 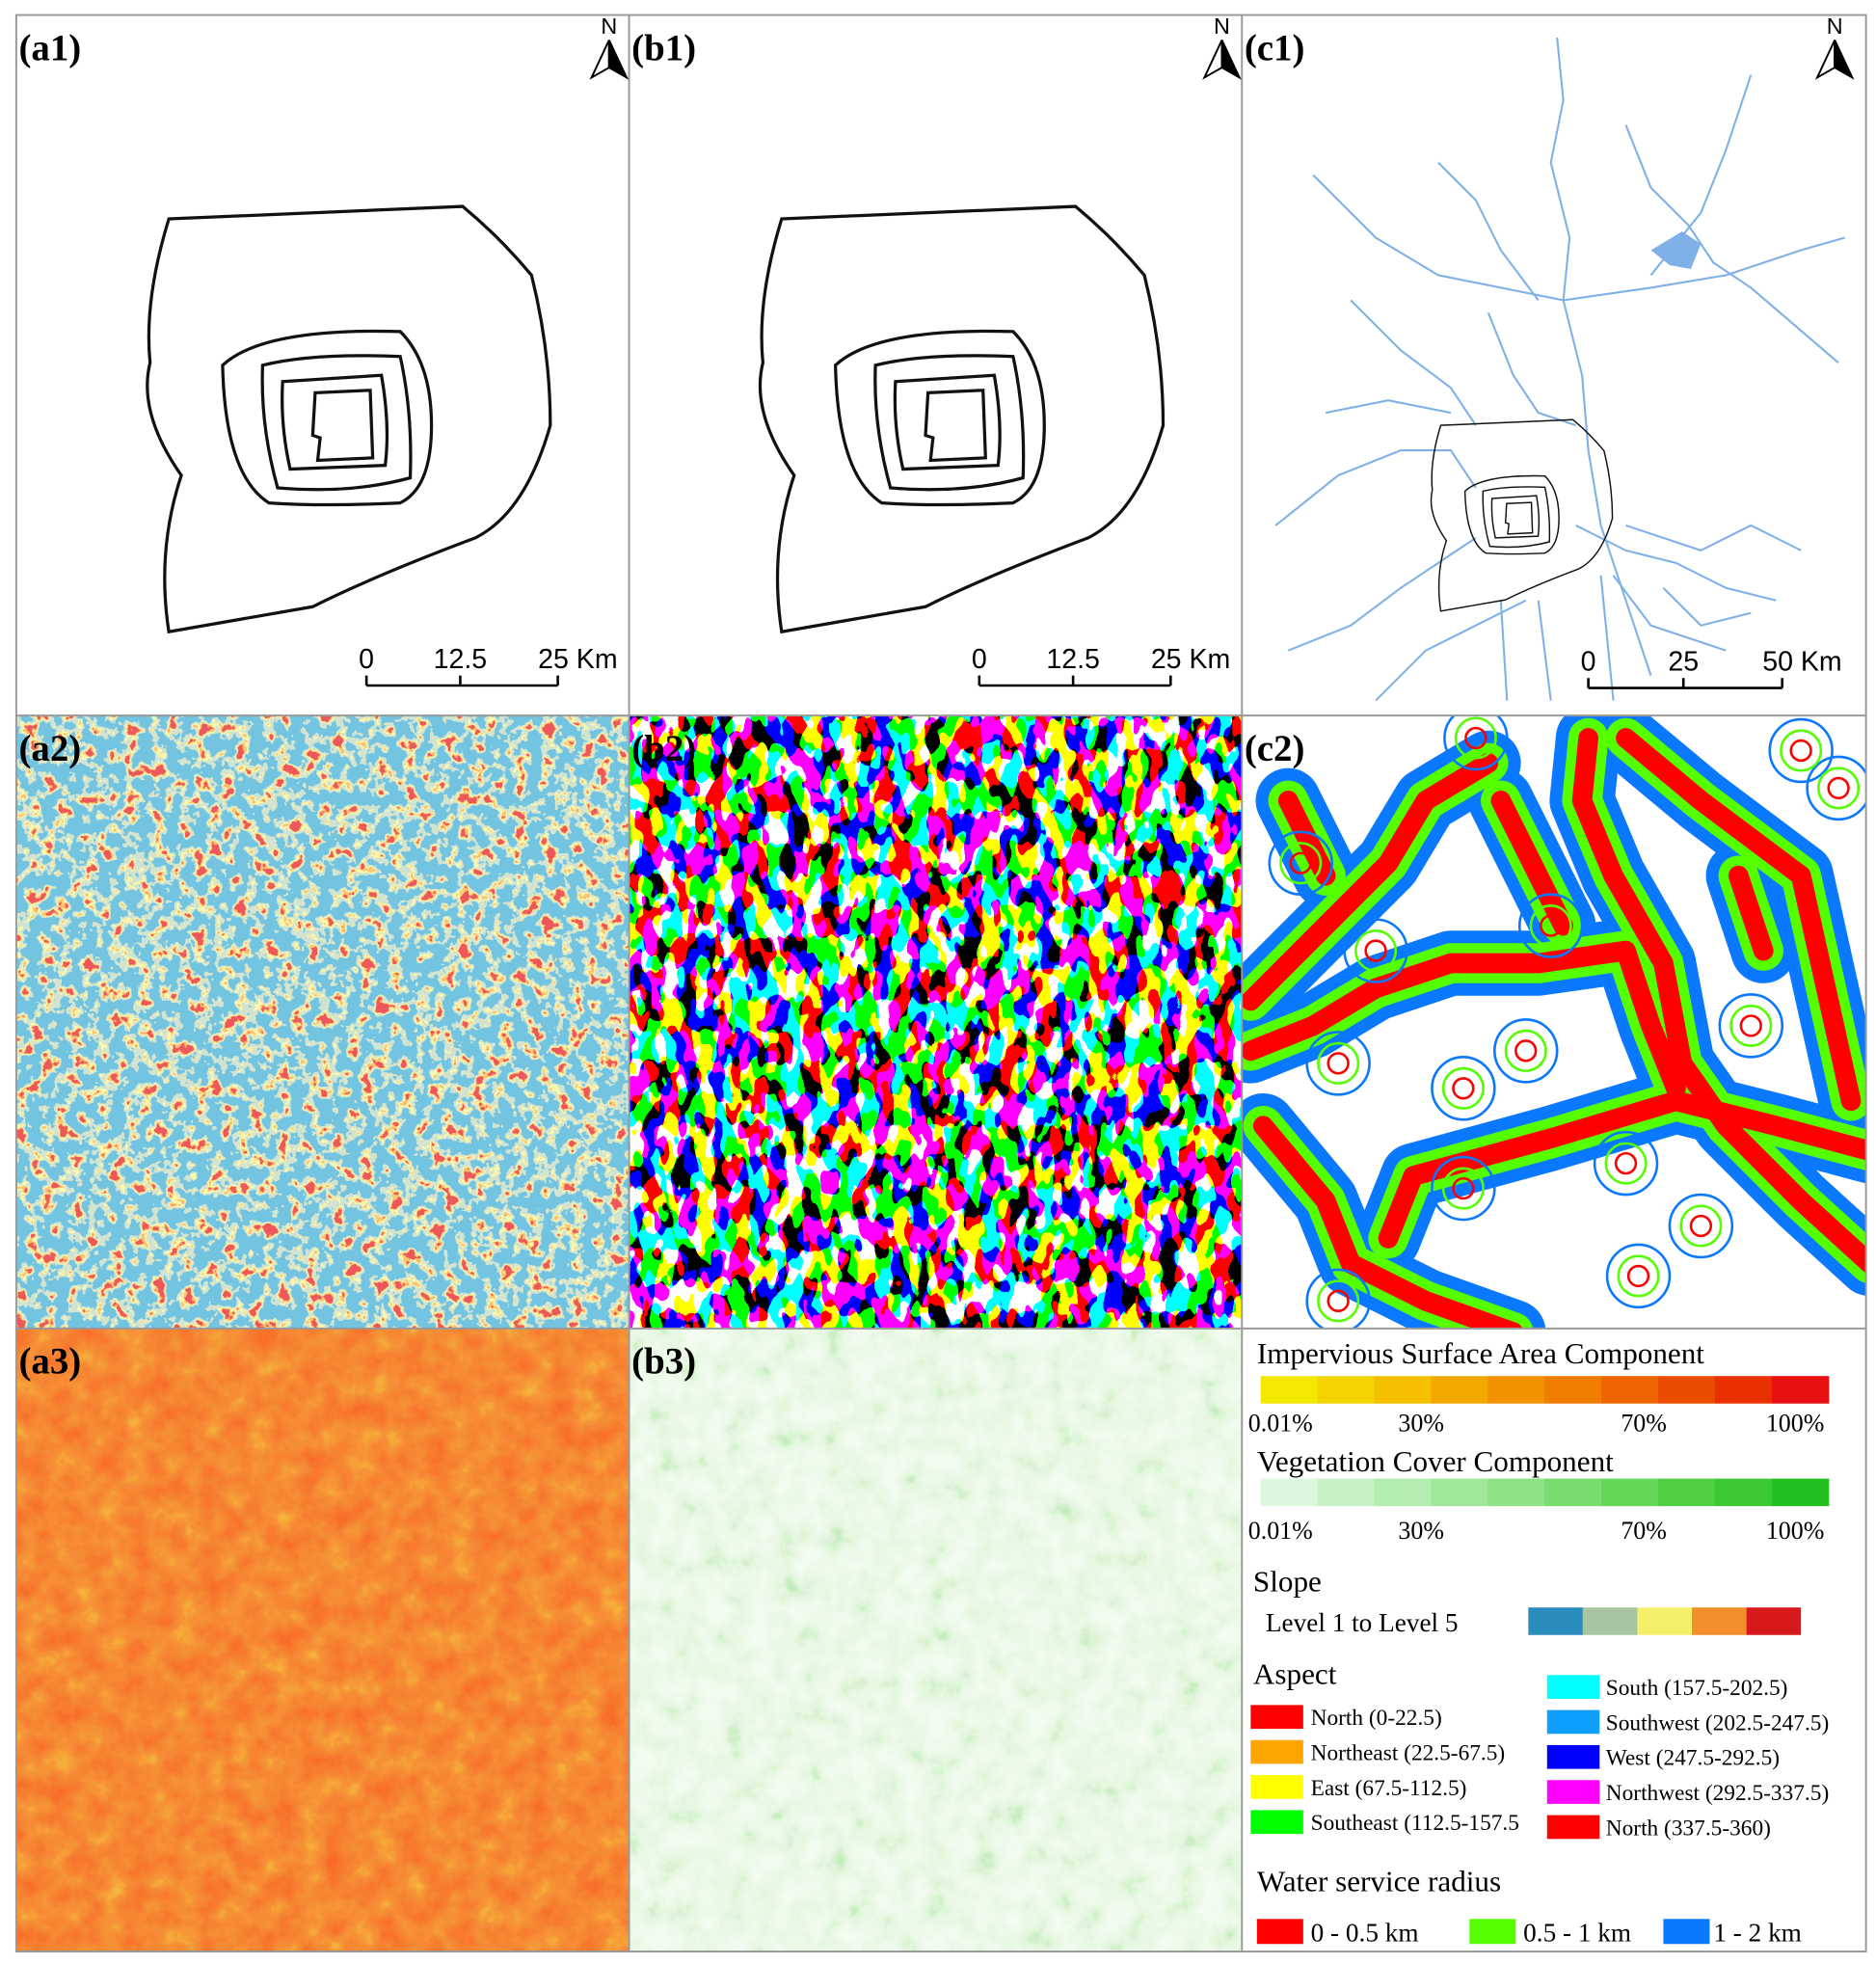 I want to click on panel-label: (a2), so click(x=49, y=748).